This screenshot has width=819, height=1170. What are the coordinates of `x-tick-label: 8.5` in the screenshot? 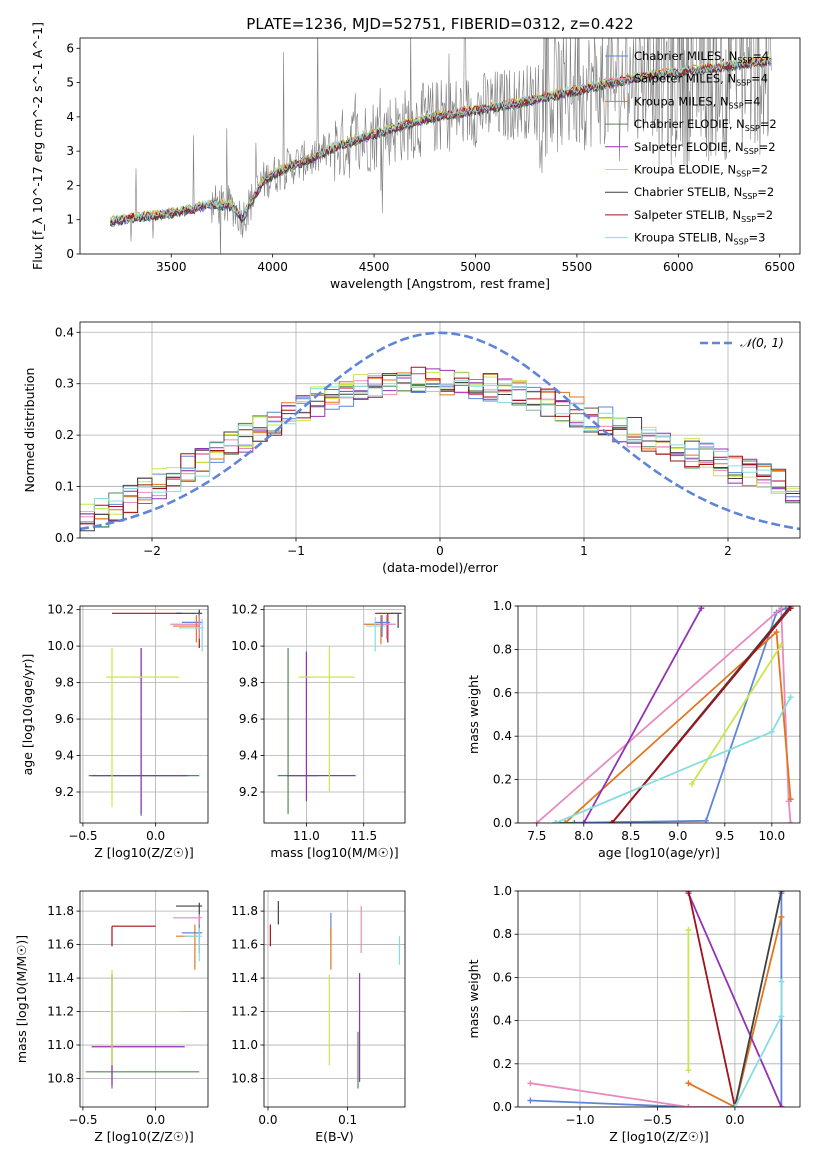 It's located at (630, 836).